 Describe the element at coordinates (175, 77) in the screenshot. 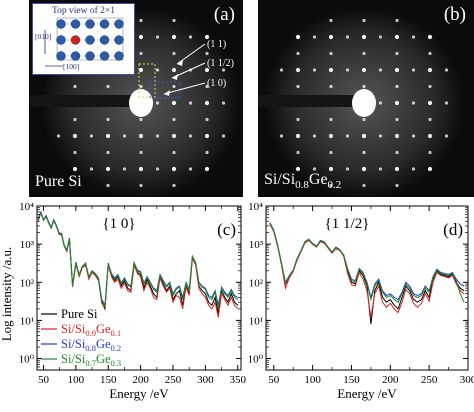

I see `spot-arrow-head` at that location.